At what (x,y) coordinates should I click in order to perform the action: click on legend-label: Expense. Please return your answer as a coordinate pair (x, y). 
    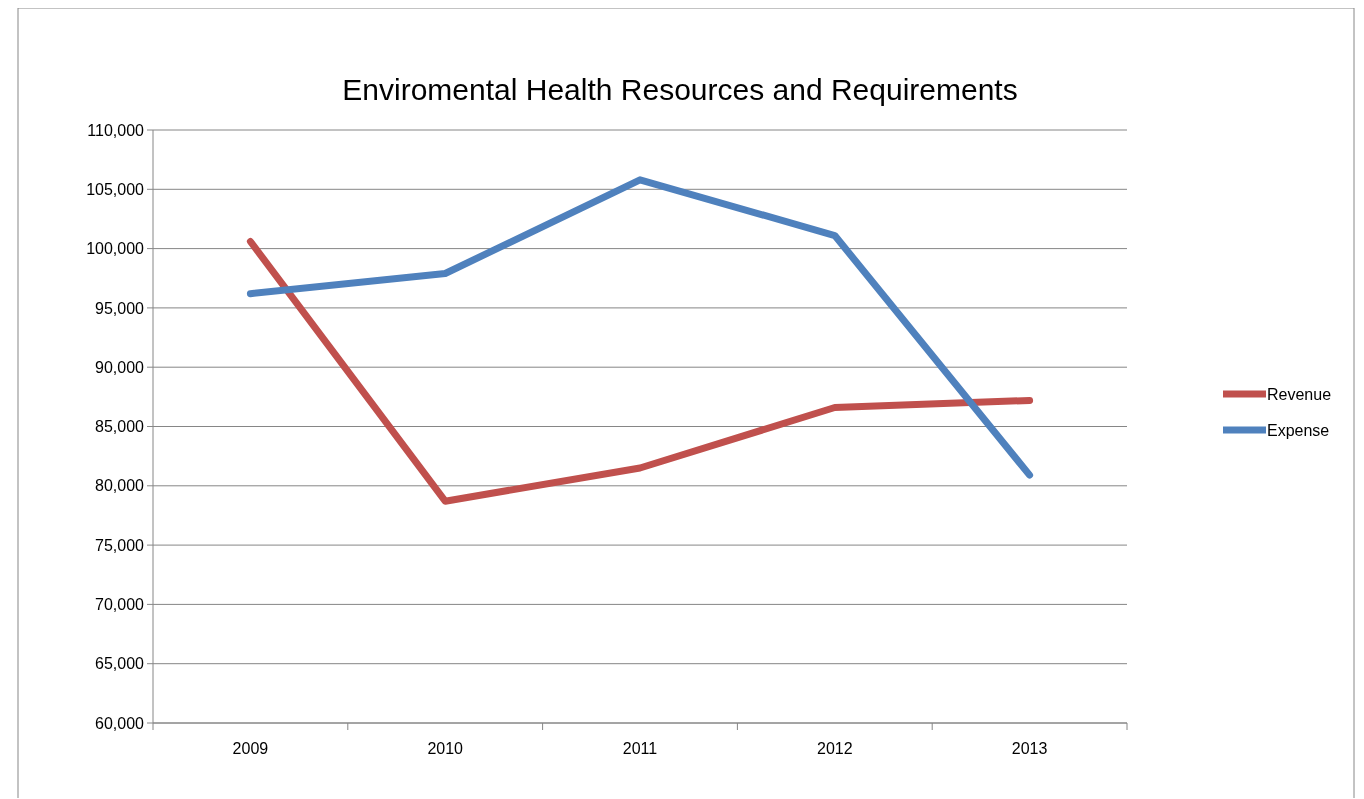
    Looking at the image, I should click on (1298, 430).